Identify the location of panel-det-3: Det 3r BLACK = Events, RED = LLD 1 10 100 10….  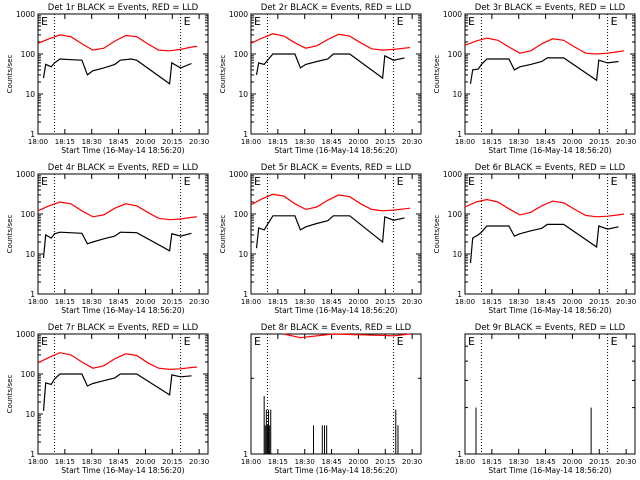
(534, 79).